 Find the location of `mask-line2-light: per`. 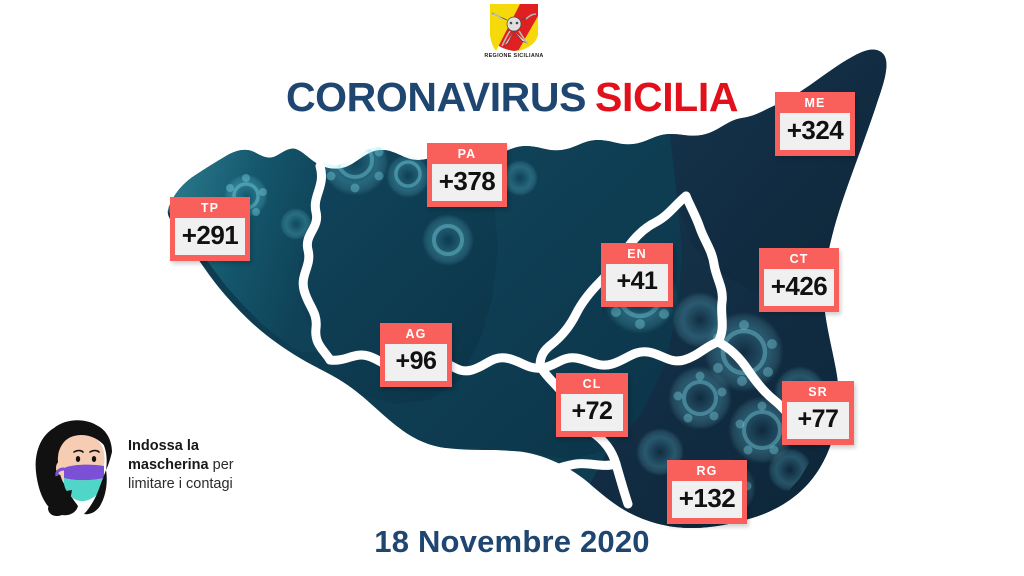

mask-line2-light: per is located at coordinates (221, 465).